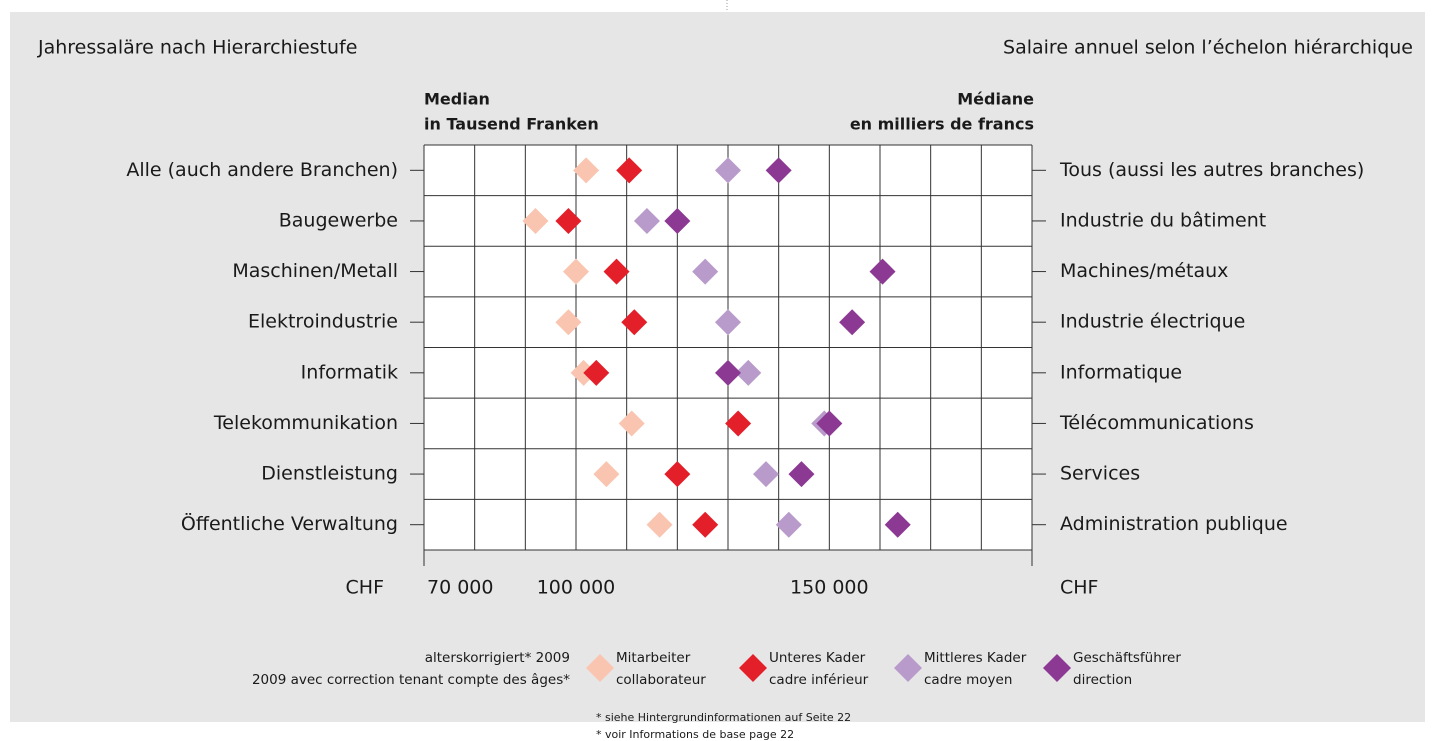 The image size is (1433, 741). I want to click on category-label-fr: Télécommunications, so click(1156, 423).